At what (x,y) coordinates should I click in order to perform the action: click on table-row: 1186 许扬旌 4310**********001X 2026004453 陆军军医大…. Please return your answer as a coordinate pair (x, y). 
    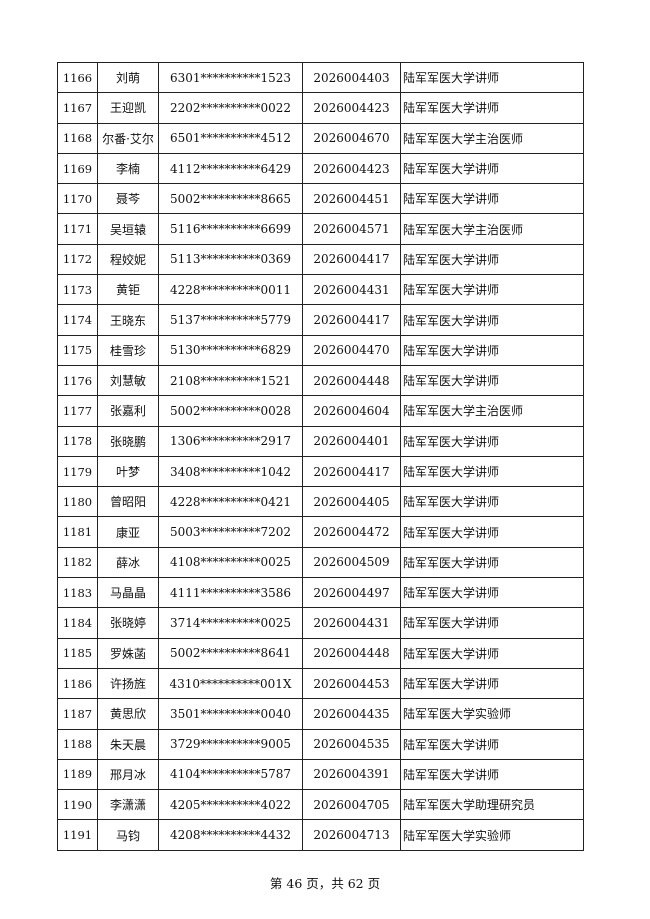
    Looking at the image, I should click on (320, 683).